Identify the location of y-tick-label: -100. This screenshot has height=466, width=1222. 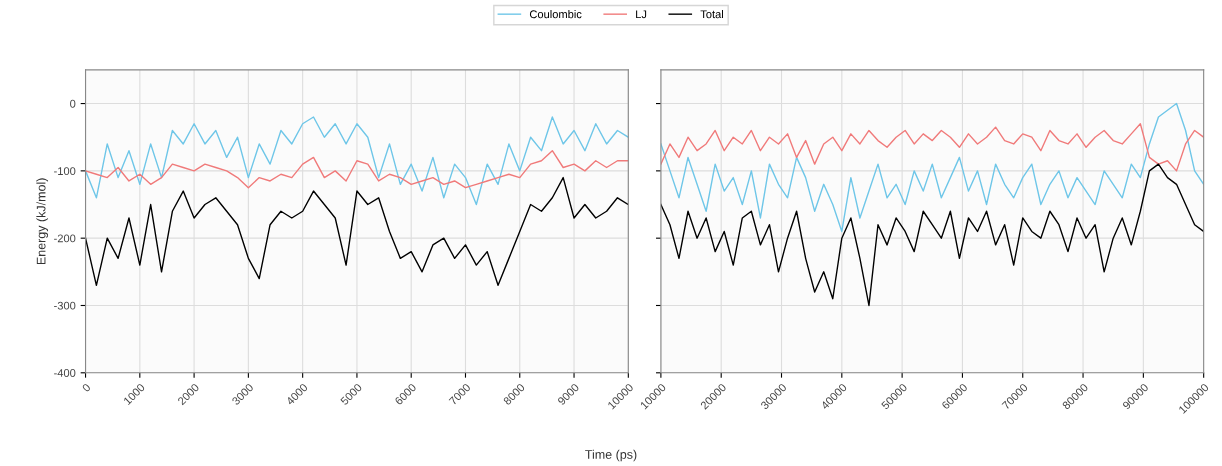
(65, 171).